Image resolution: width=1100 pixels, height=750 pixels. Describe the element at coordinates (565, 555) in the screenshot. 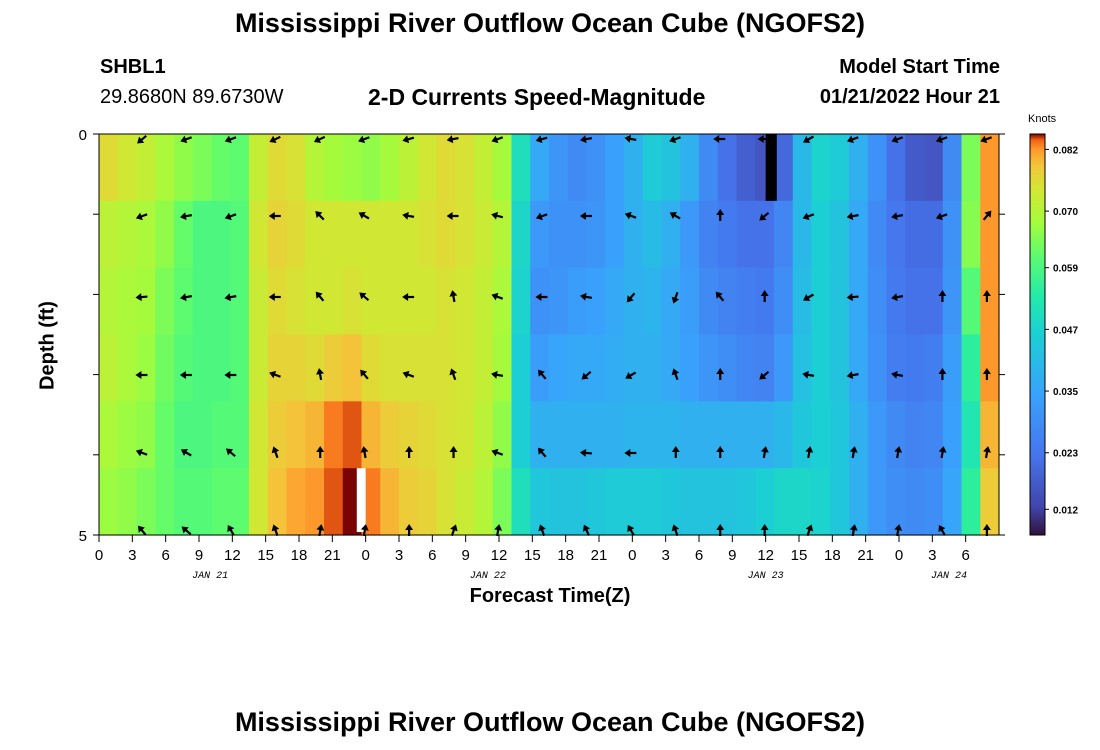

I see `x-tick-label: 18` at that location.